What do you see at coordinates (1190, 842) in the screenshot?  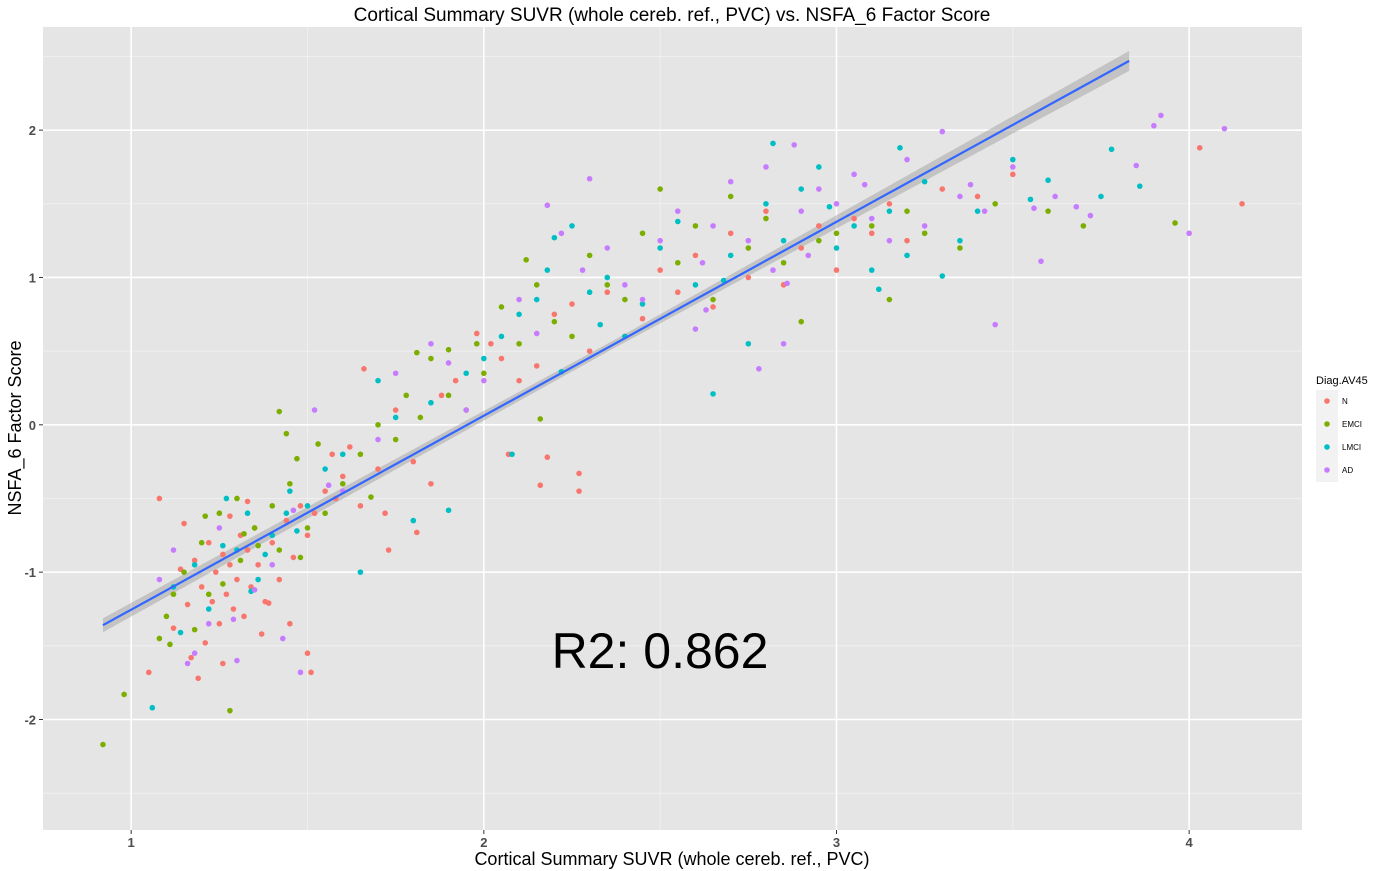 I see `x-tick-label: 4` at bounding box center [1190, 842].